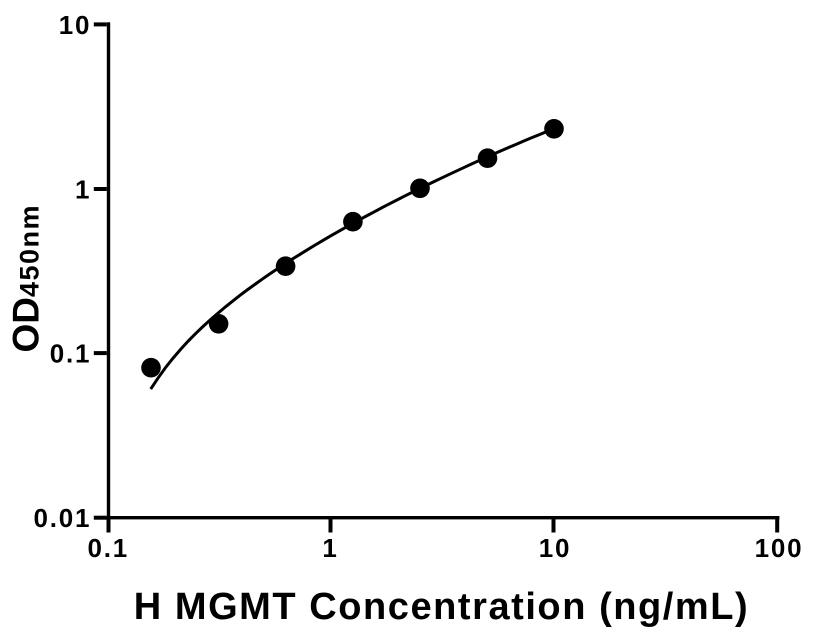  Describe the element at coordinates (441, 607) in the screenshot. I see `svg-text: H MGMT Concentration (ng/mL)` at that location.